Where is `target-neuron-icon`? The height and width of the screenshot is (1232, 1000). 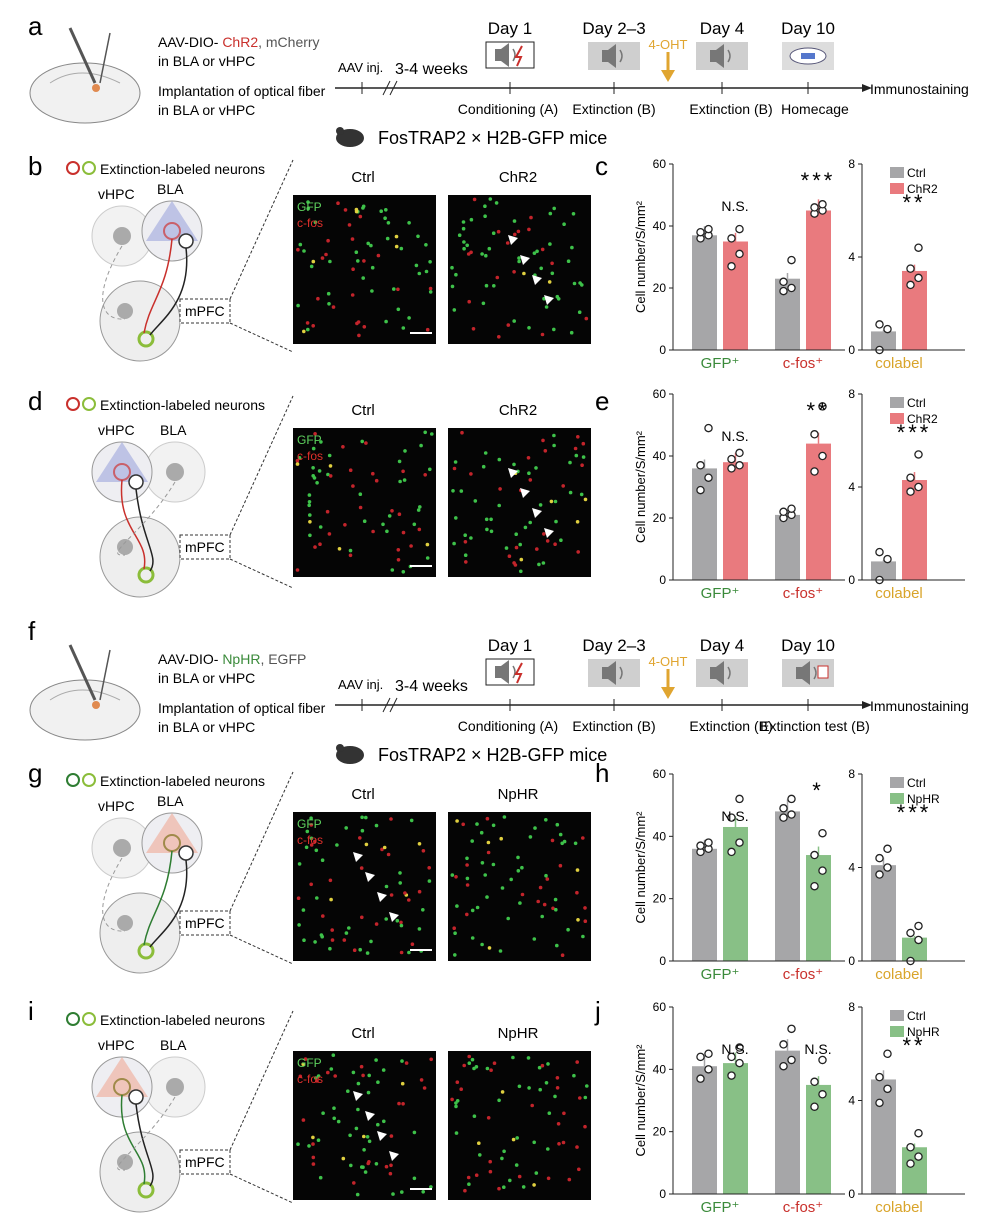
target-neuron-icon is located at coordinates (146, 339).